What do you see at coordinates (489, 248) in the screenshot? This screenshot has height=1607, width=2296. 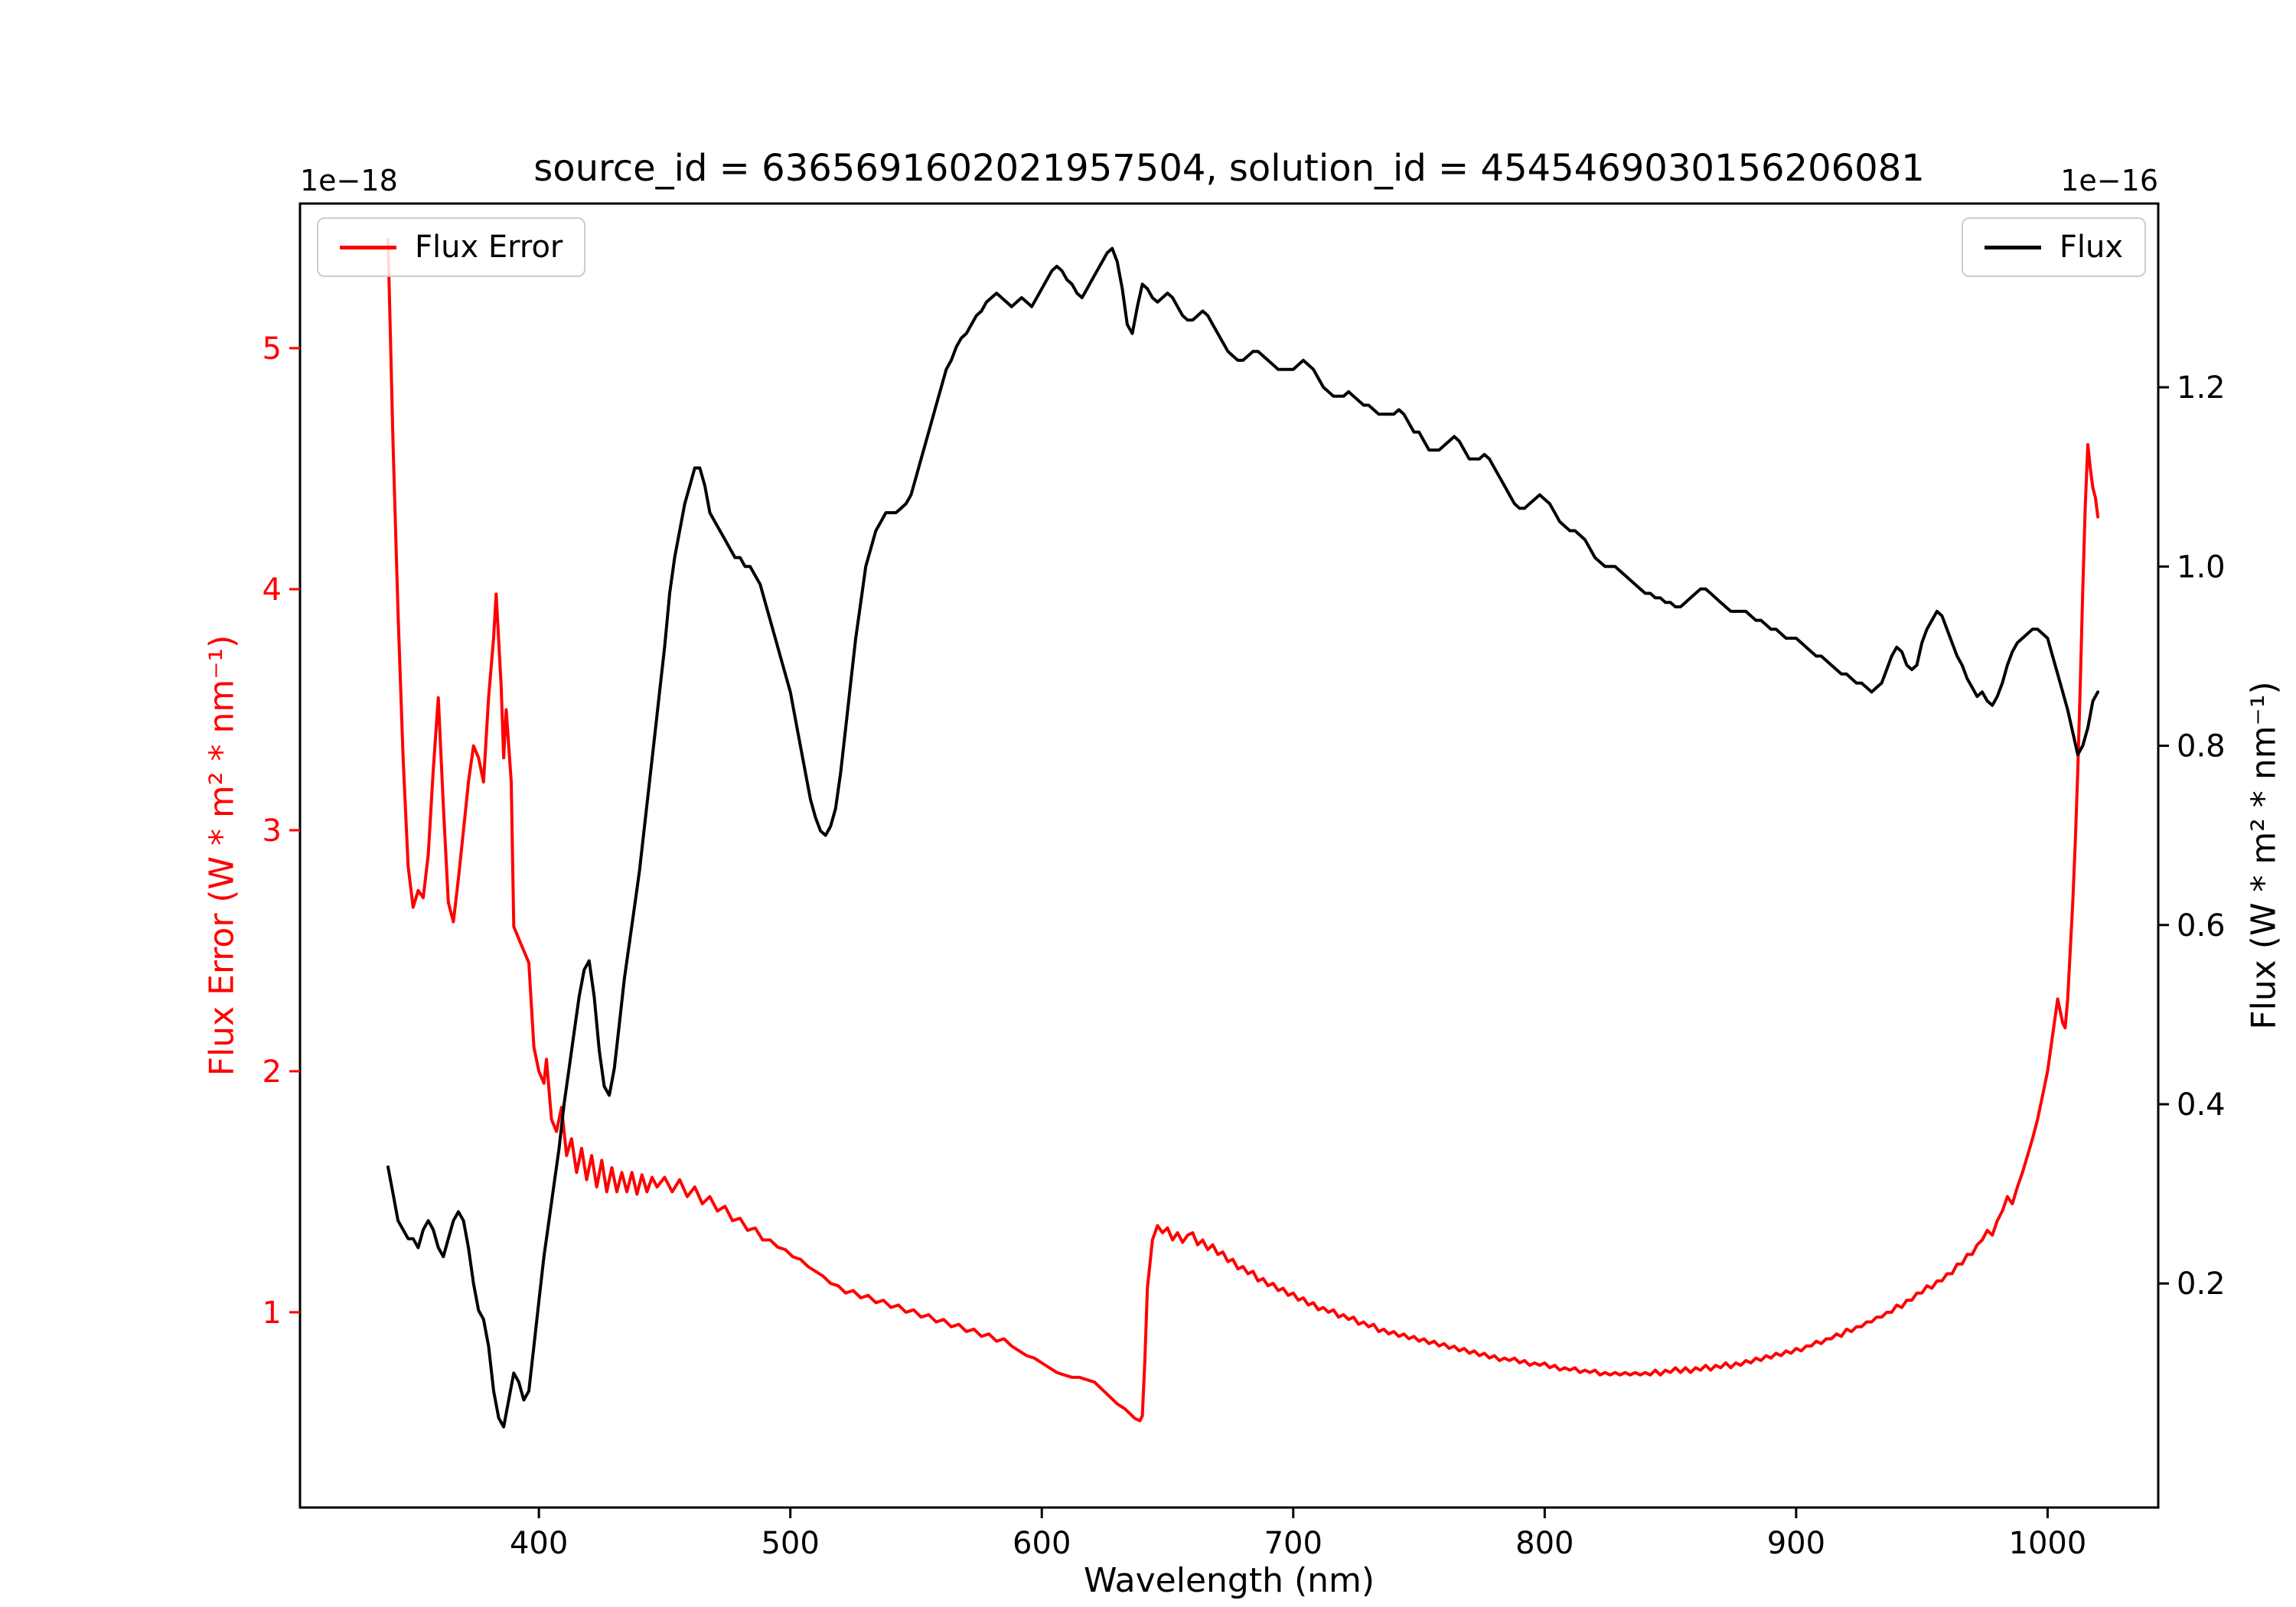 I see `legend-flux-error-label: Flux Error` at bounding box center [489, 248].